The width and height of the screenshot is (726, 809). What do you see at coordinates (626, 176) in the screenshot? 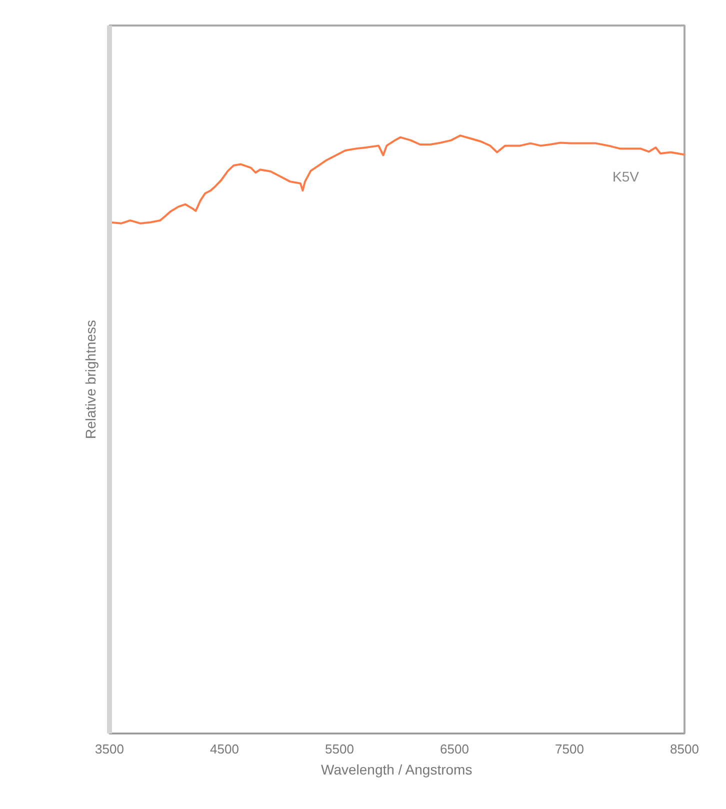
I see `series-label: K5V` at bounding box center [626, 176].